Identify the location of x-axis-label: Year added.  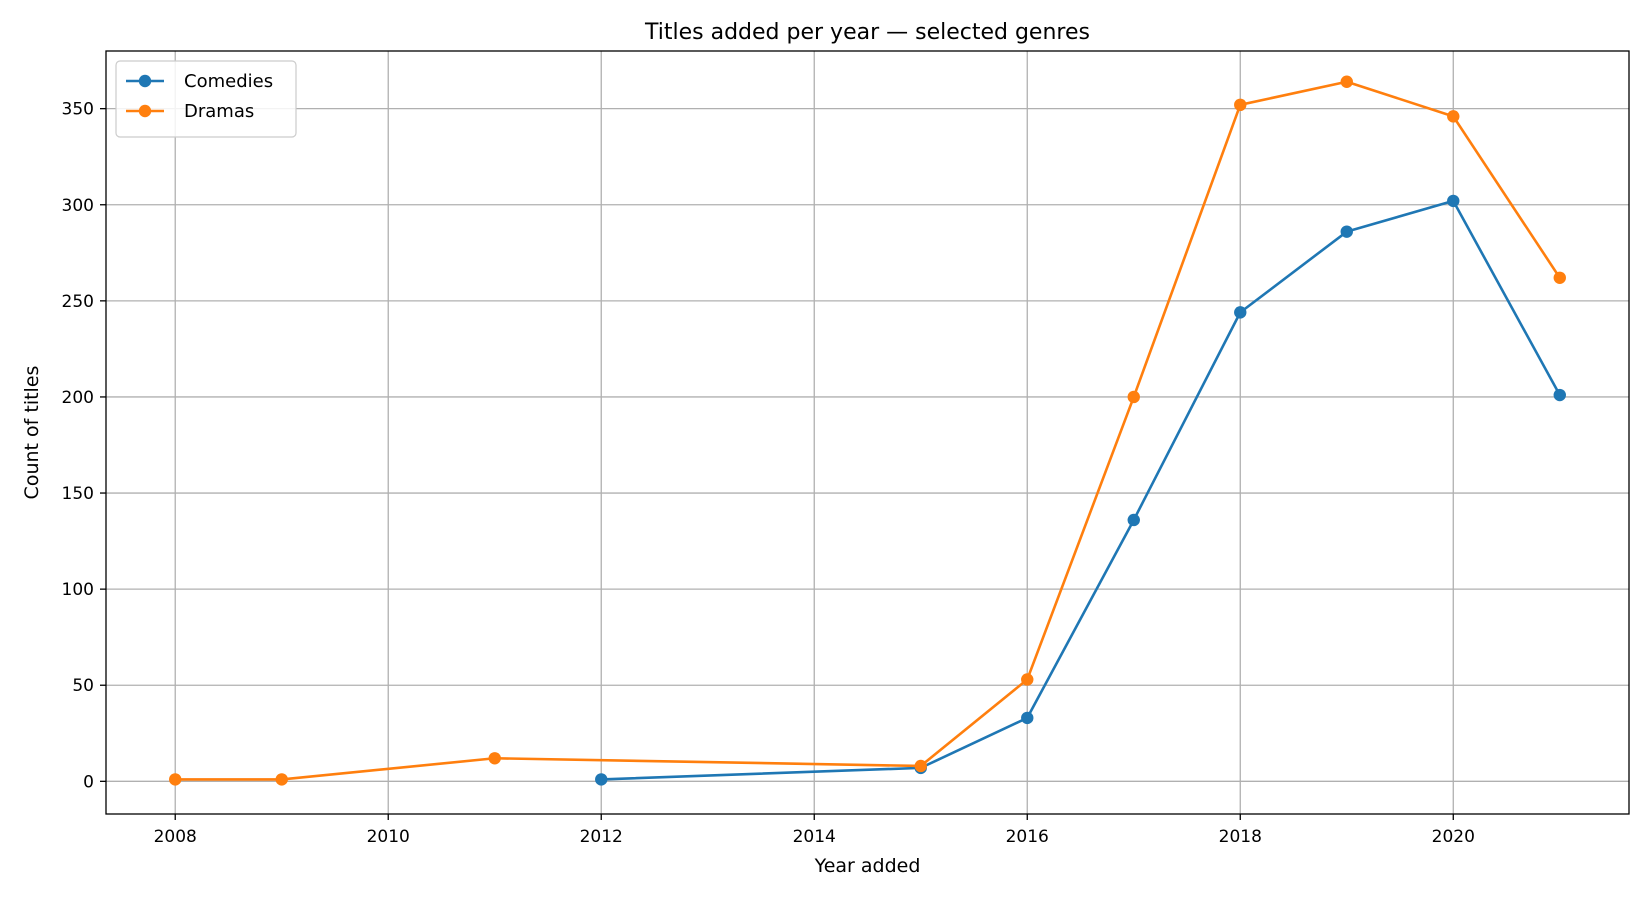
(867, 866).